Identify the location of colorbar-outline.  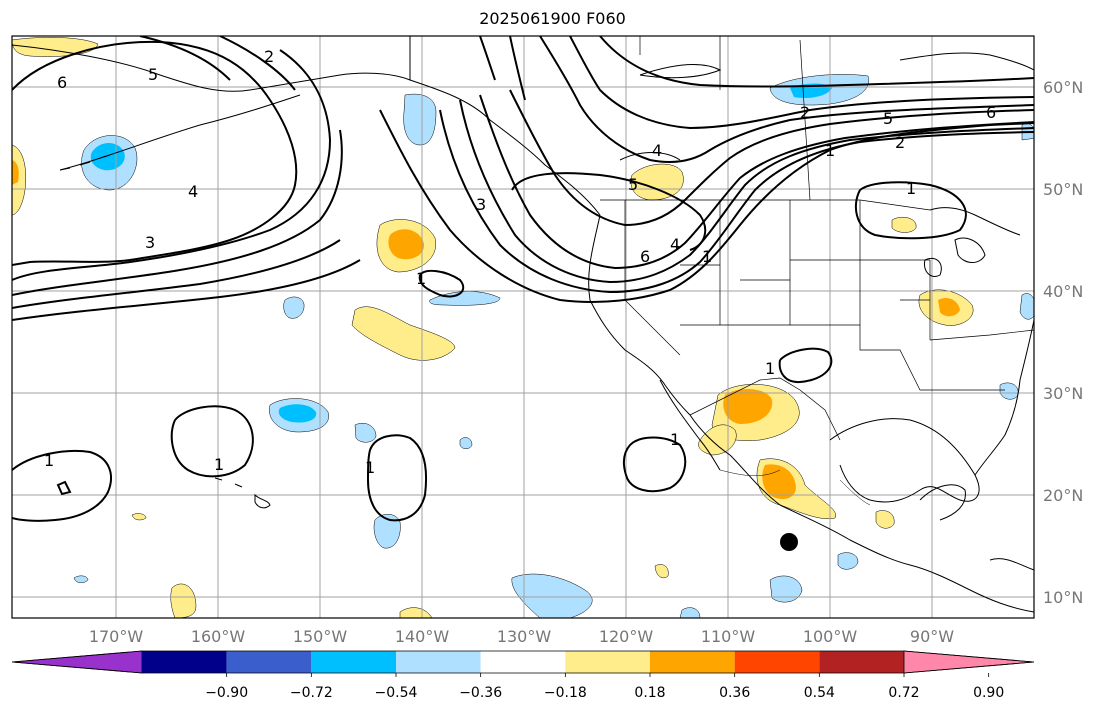
(523, 662).